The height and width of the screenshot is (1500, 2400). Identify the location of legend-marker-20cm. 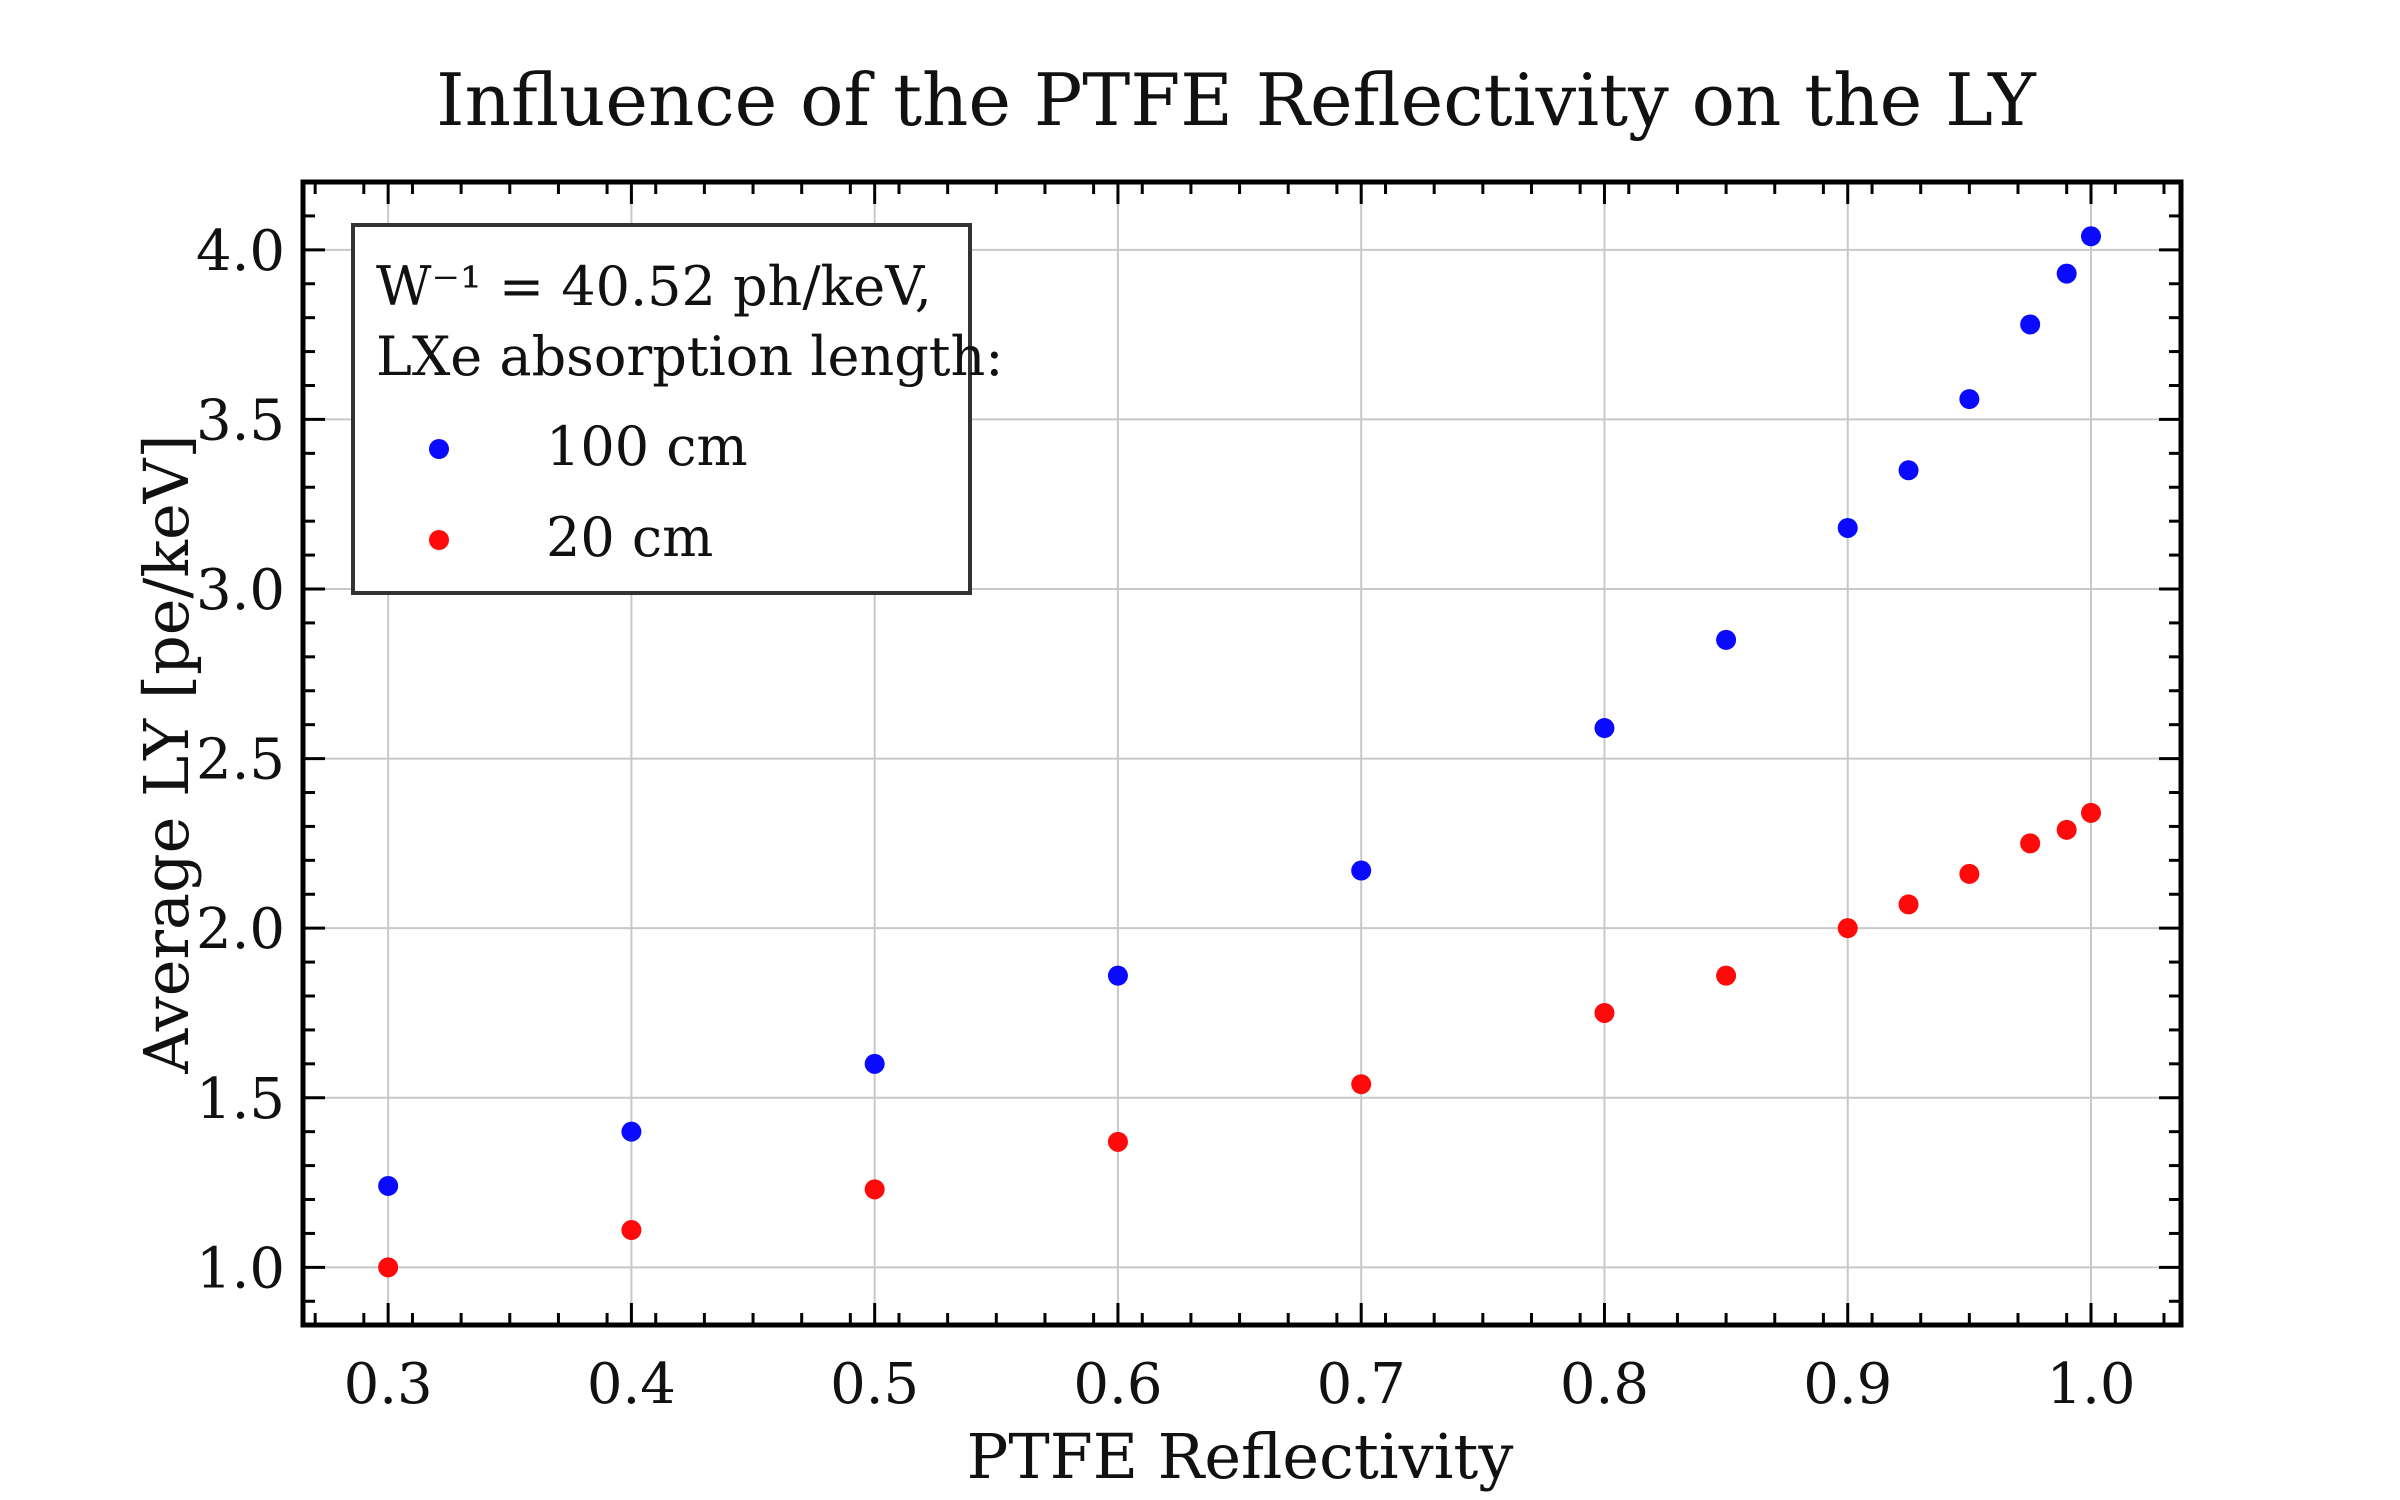
(439, 540).